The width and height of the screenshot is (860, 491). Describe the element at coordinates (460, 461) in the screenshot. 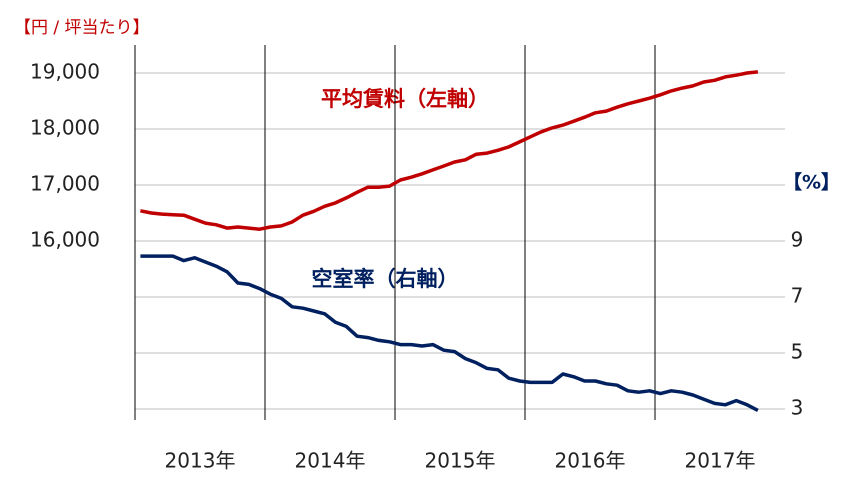

I see `x-tick-label: 2015年` at that location.